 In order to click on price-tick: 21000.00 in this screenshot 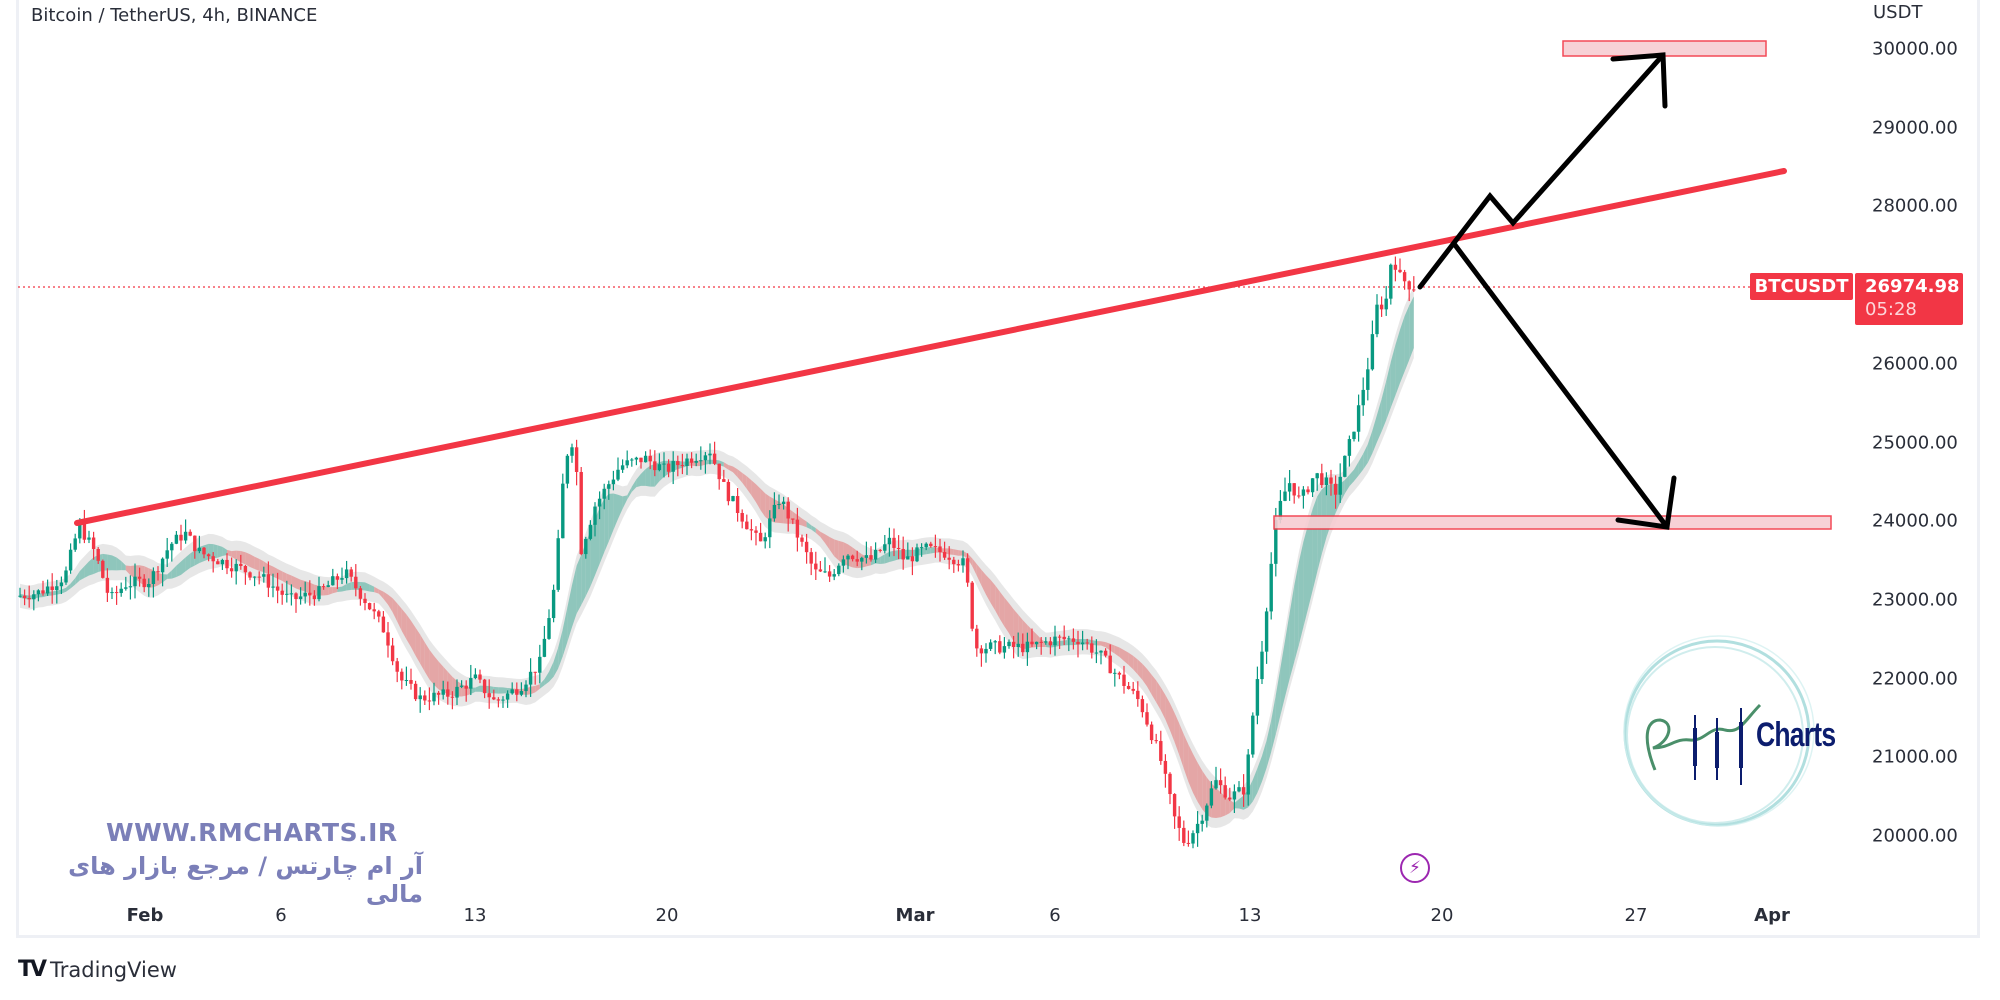, I will do `click(1915, 757)`.